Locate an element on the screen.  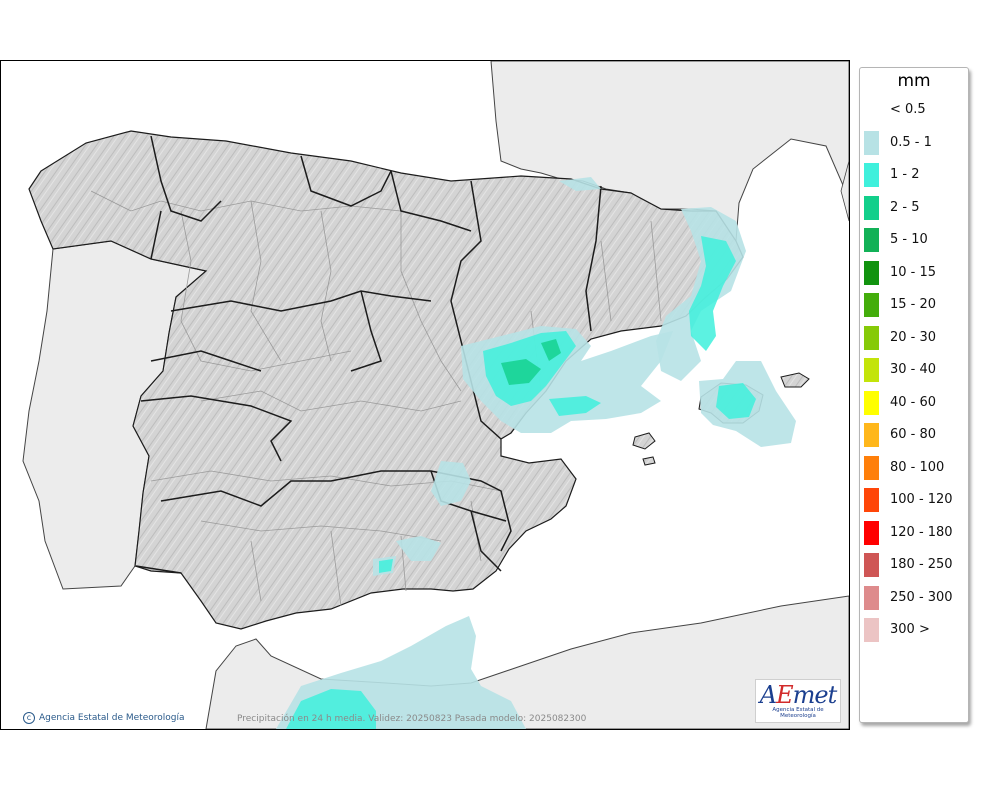
legend-label: 1 - 2 is located at coordinates (905, 174).